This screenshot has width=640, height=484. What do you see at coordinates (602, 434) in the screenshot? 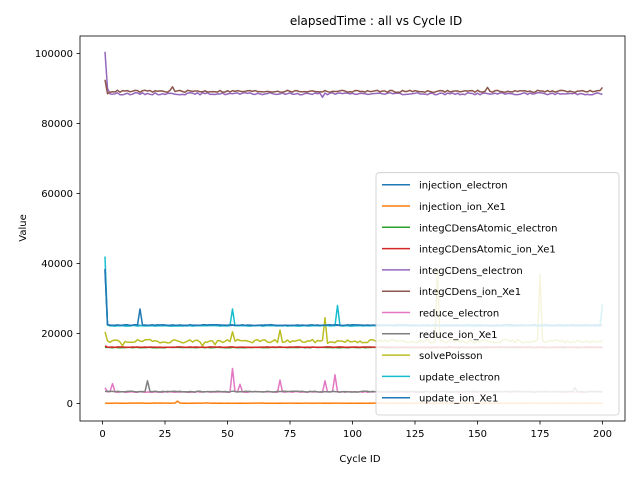
I see `x-tick-label: 200` at bounding box center [602, 434].